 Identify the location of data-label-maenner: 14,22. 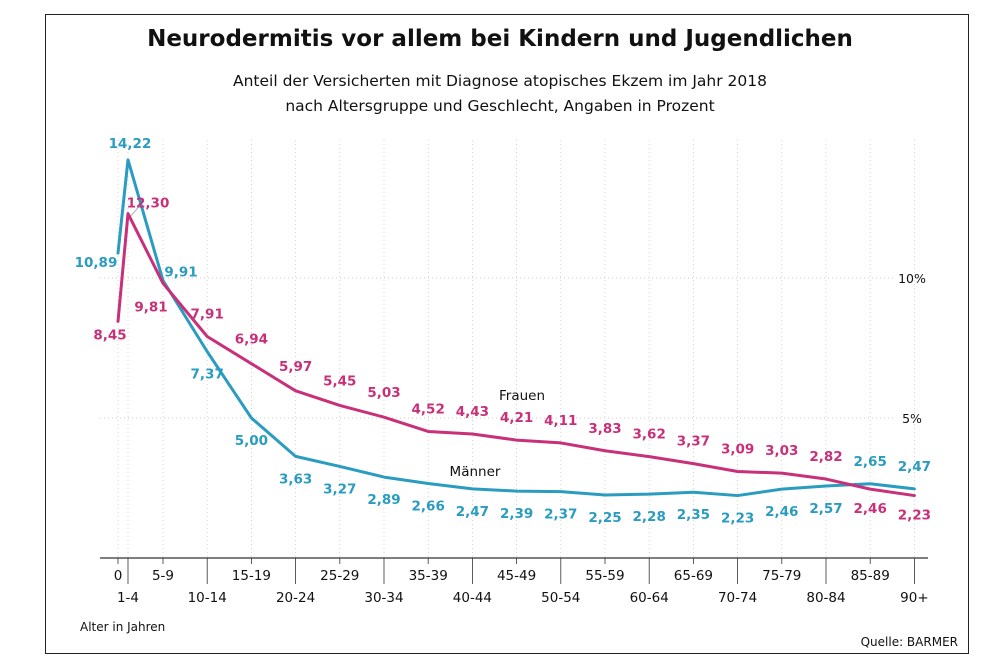
(130, 144).